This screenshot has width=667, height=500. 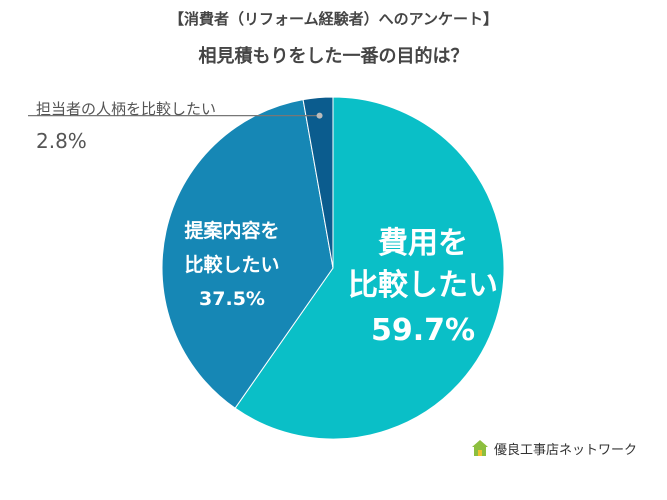 What do you see at coordinates (232, 299) in the screenshot?
I see `slice-label: 37.5%` at bounding box center [232, 299].